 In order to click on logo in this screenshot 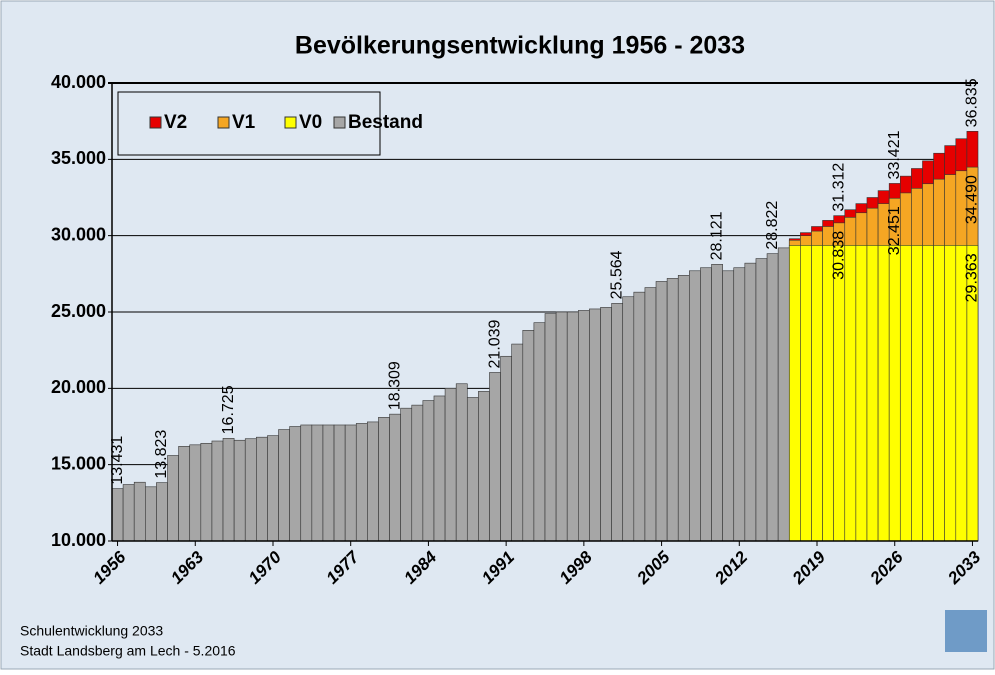, I will do `click(966, 631)`.